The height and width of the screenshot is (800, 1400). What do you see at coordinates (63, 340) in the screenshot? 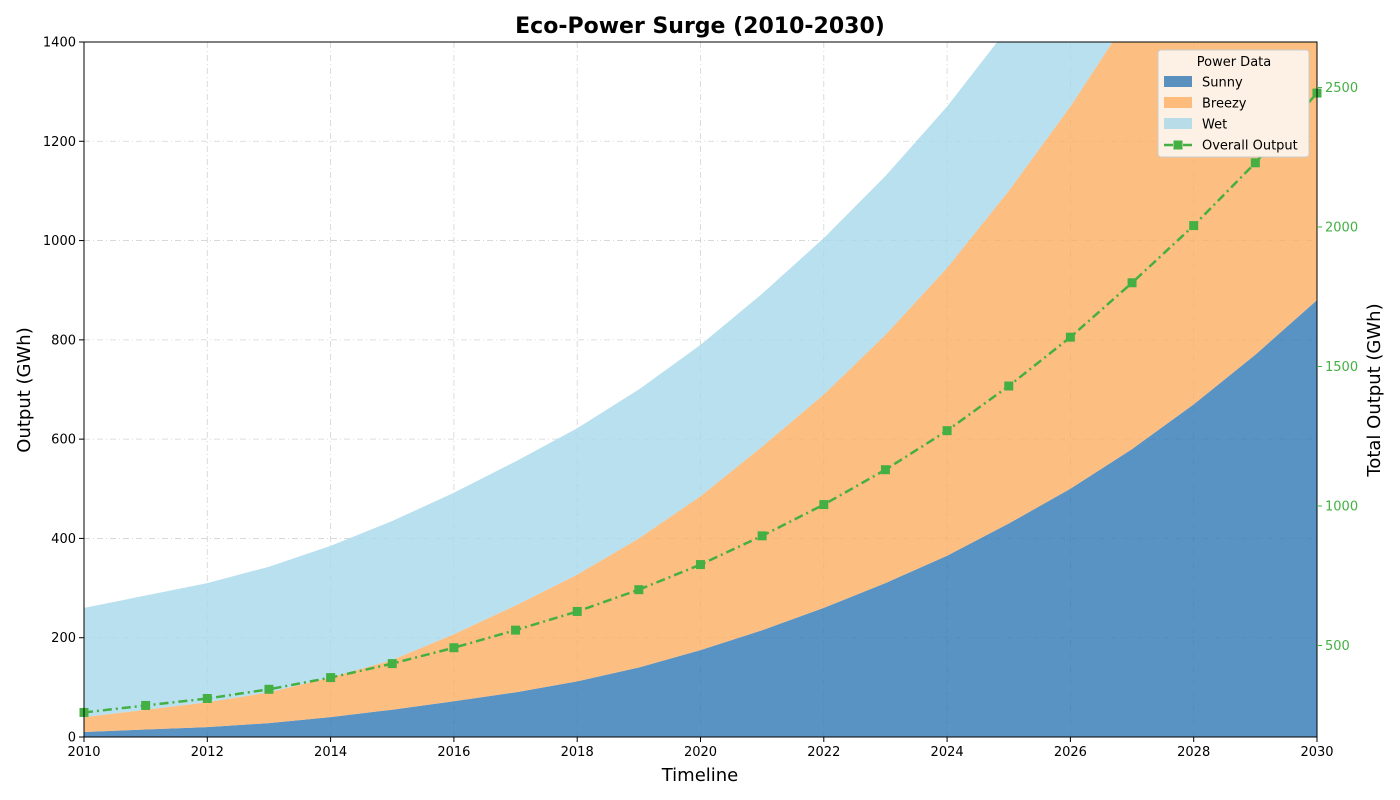
I see `y-tick-label: 800` at bounding box center [63, 340].